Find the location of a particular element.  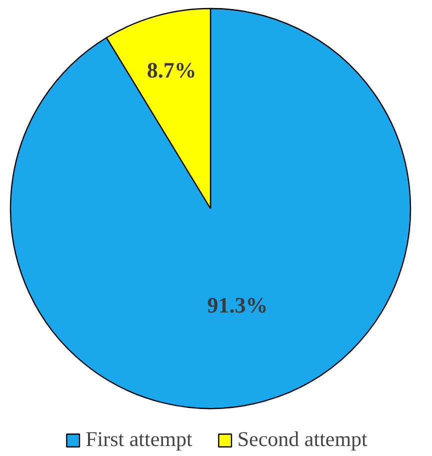

data-label: 8.7% is located at coordinates (171, 69).